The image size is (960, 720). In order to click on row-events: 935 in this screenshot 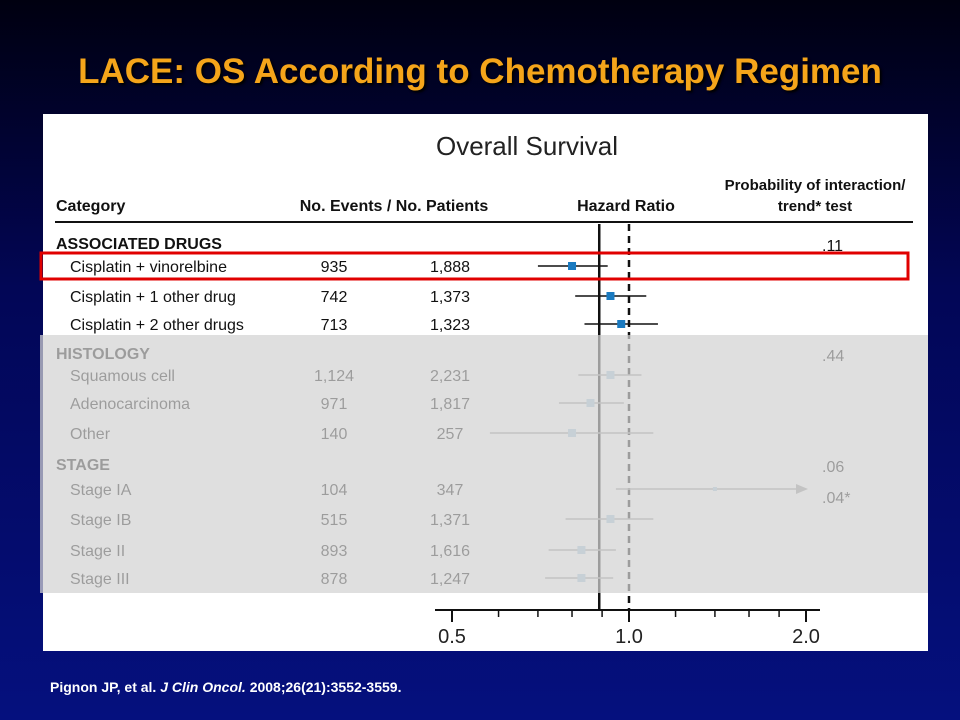, I will do `click(334, 267)`.